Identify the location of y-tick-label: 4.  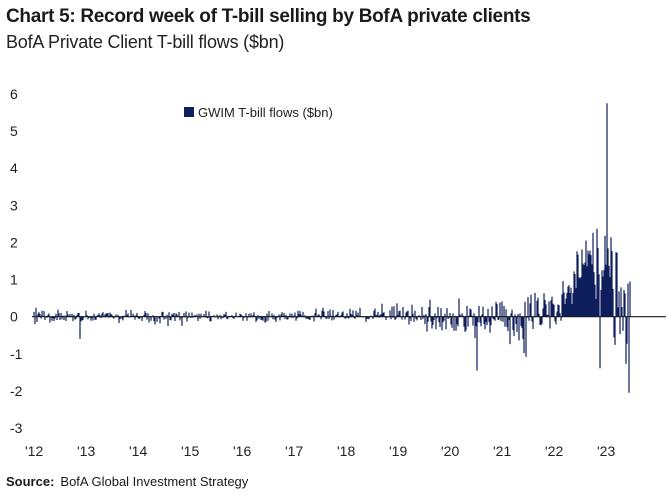
(14, 168).